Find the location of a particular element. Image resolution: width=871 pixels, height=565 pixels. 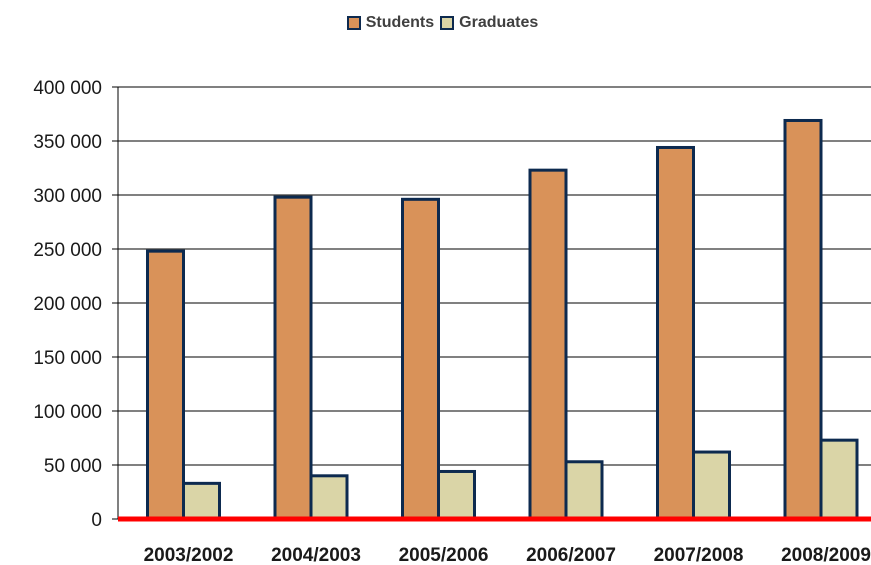

legend-label-students: Students is located at coordinates (400, 22).